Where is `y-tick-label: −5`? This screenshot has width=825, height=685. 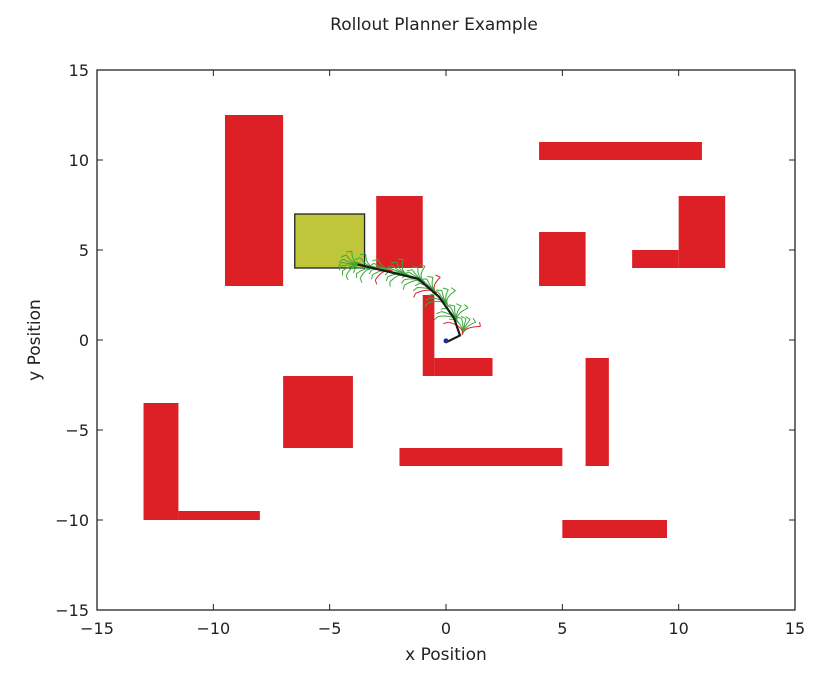 y-tick-label: −5 is located at coordinates (77, 430).